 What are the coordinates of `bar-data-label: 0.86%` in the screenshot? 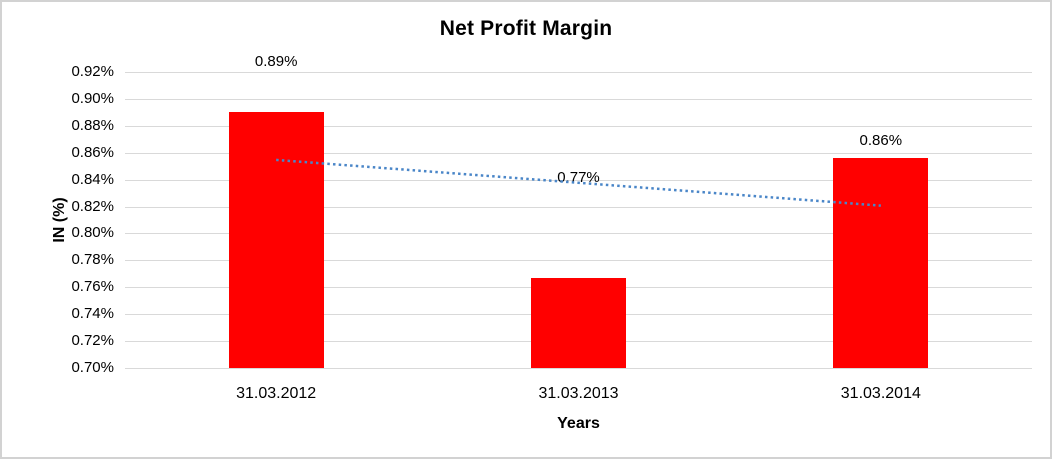 It's located at (881, 140).